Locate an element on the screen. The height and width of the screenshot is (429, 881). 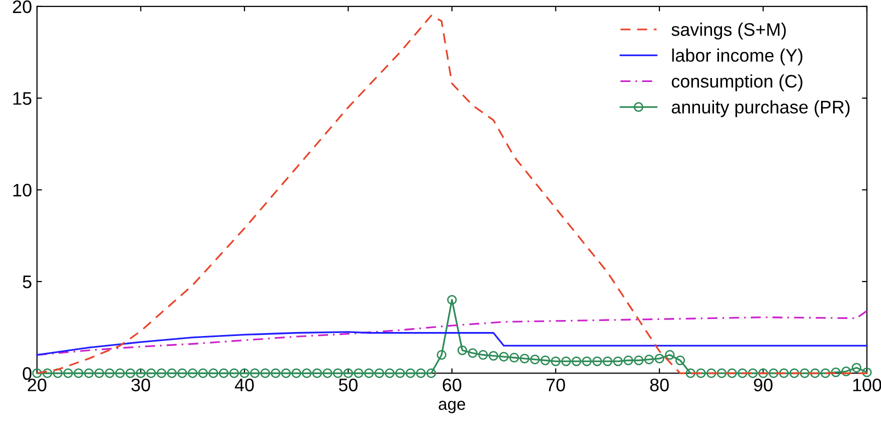
x-tick-label: 30 is located at coordinates (140, 385).